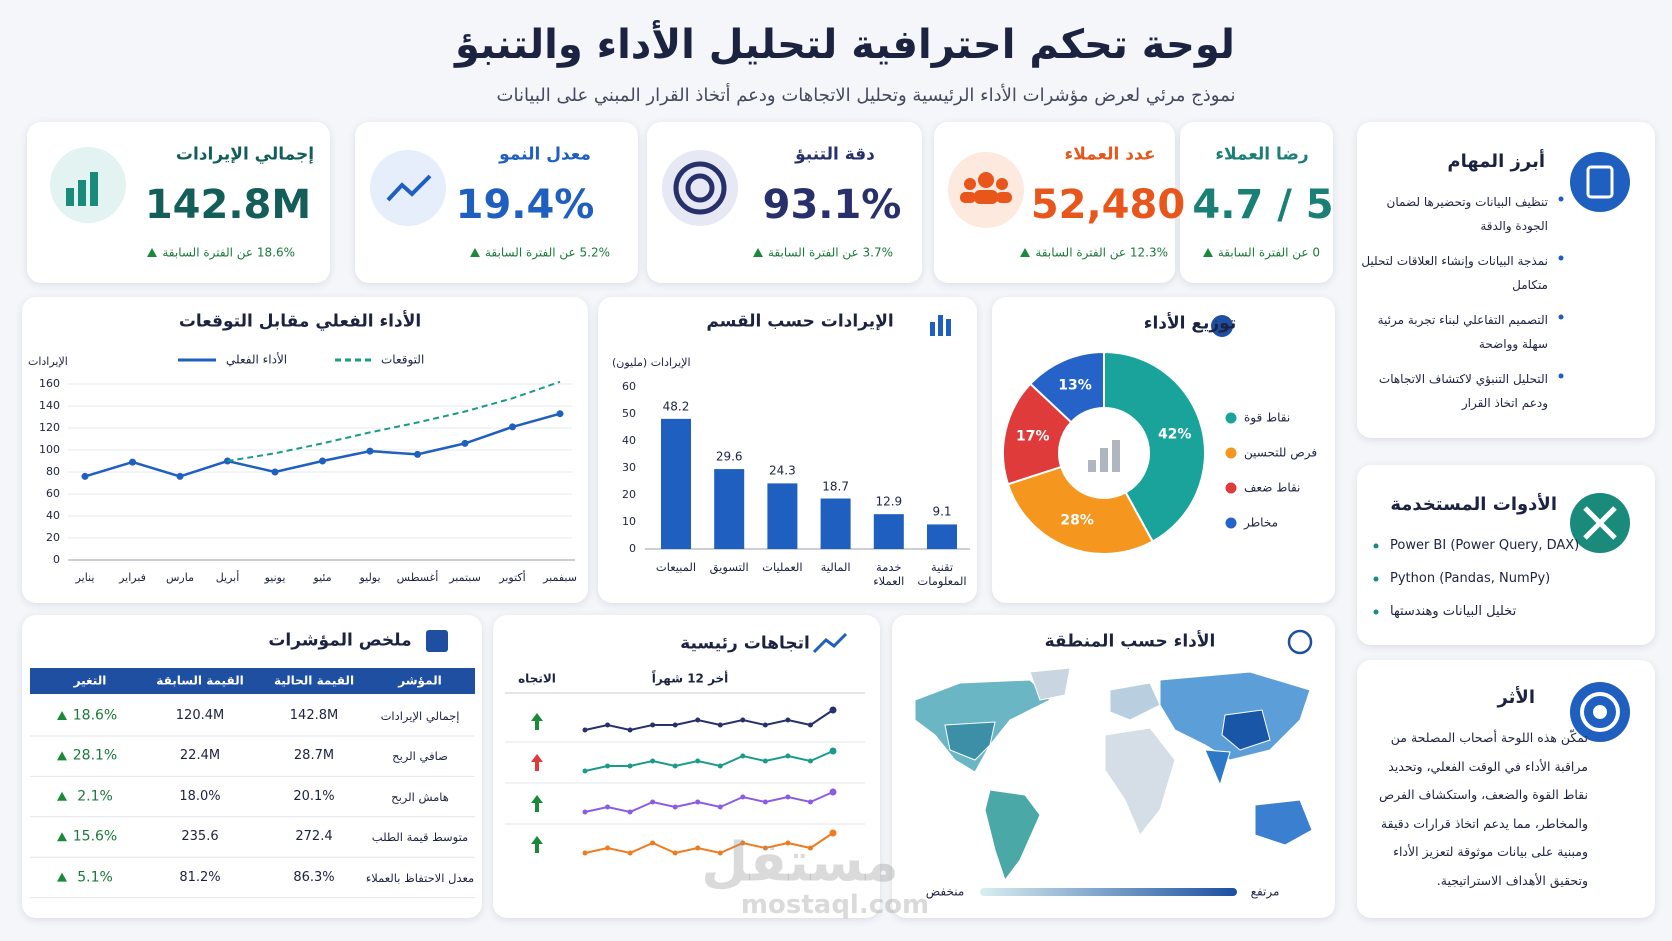  Describe the element at coordinates (200, 796) in the screenshot. I see `table-cell: 18.0%` at that location.